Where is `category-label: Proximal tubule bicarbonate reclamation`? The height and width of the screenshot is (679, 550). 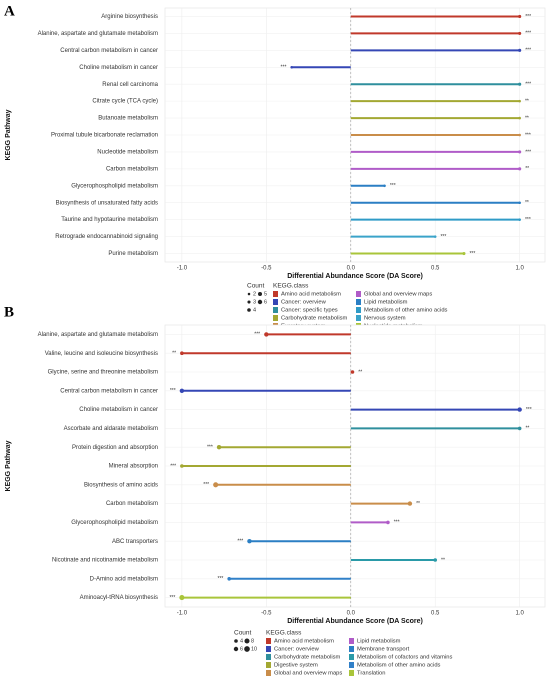
category-label: Proximal tubule bicarbonate reclamation is located at coordinates (104, 136).